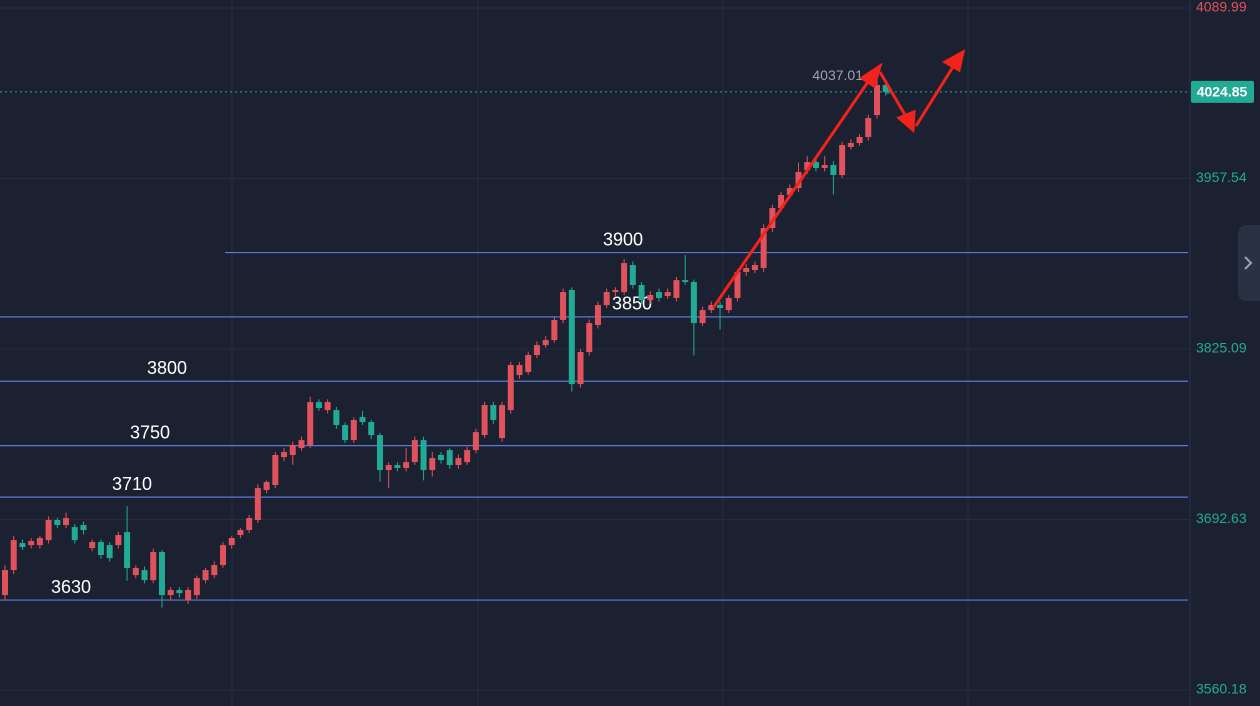  I want to click on level-label: 3750, so click(150, 432).